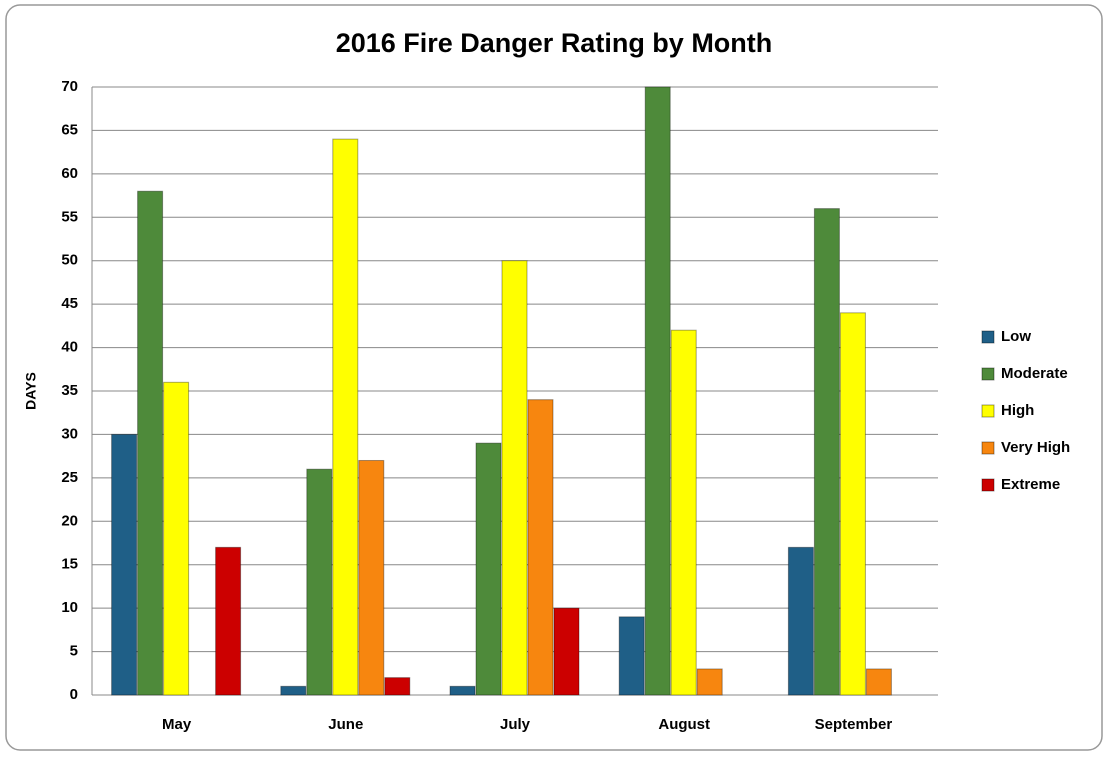 Image resolution: width=1108 pixels, height=757 pixels. I want to click on y-tick-label: 15, so click(69, 564).